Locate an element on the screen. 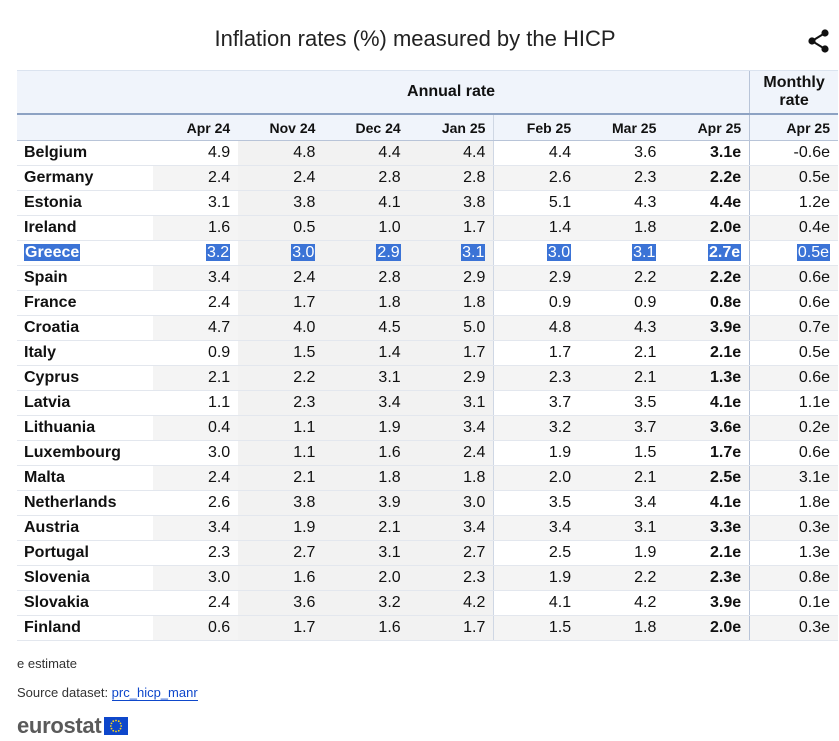 The width and height of the screenshot is (839, 741). table-row: Netherlands 2.6 3.8 3.9 3.0 3.5 3.4 4.1e 1.8e is located at coordinates (427, 503).